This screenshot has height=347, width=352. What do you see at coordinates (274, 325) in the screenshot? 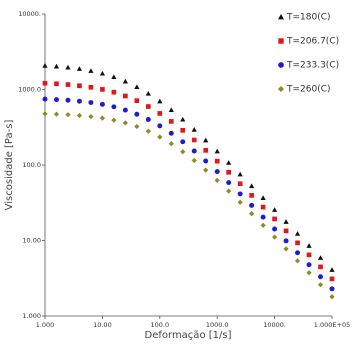
I see `x-tick-label: 10000.` at bounding box center [274, 325].